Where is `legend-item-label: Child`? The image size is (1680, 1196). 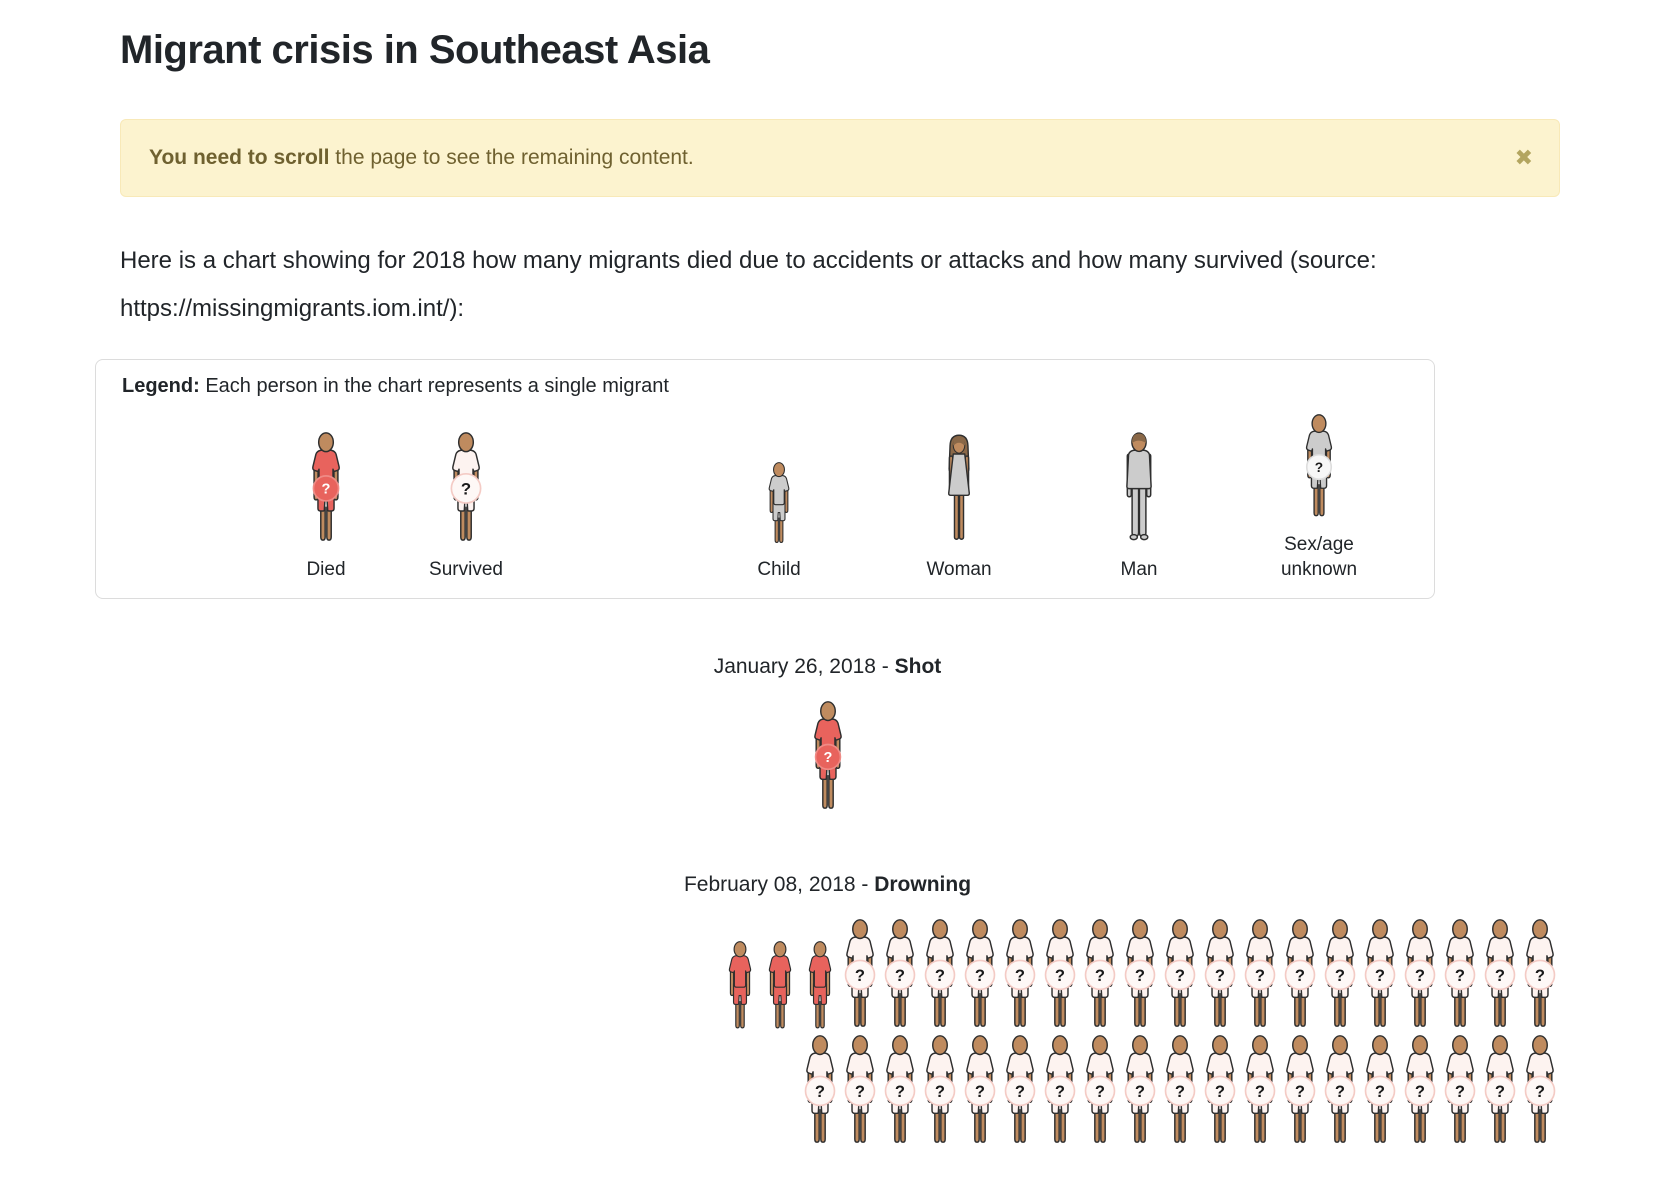
legend-item-label: Child is located at coordinates (779, 569).